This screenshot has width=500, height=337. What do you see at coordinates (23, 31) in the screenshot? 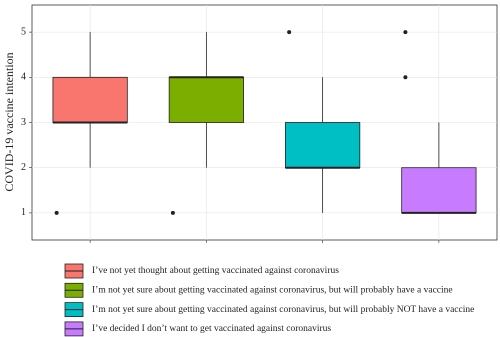
I see `y-tick-label: 5` at bounding box center [23, 31].